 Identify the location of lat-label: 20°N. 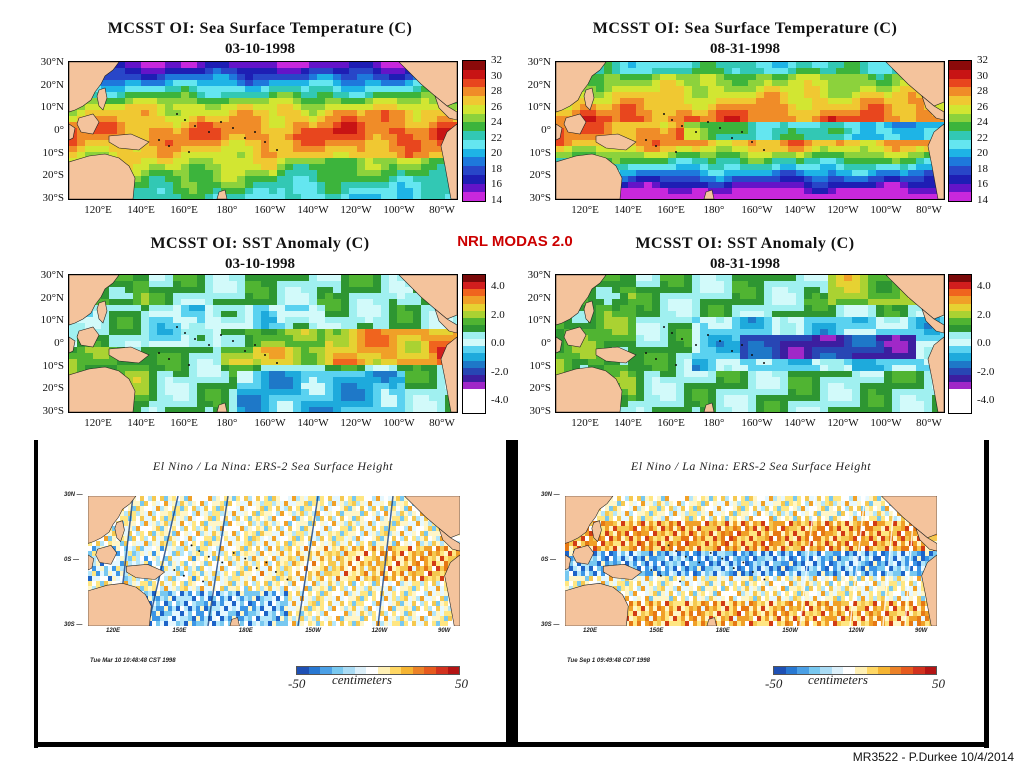
(539, 84).